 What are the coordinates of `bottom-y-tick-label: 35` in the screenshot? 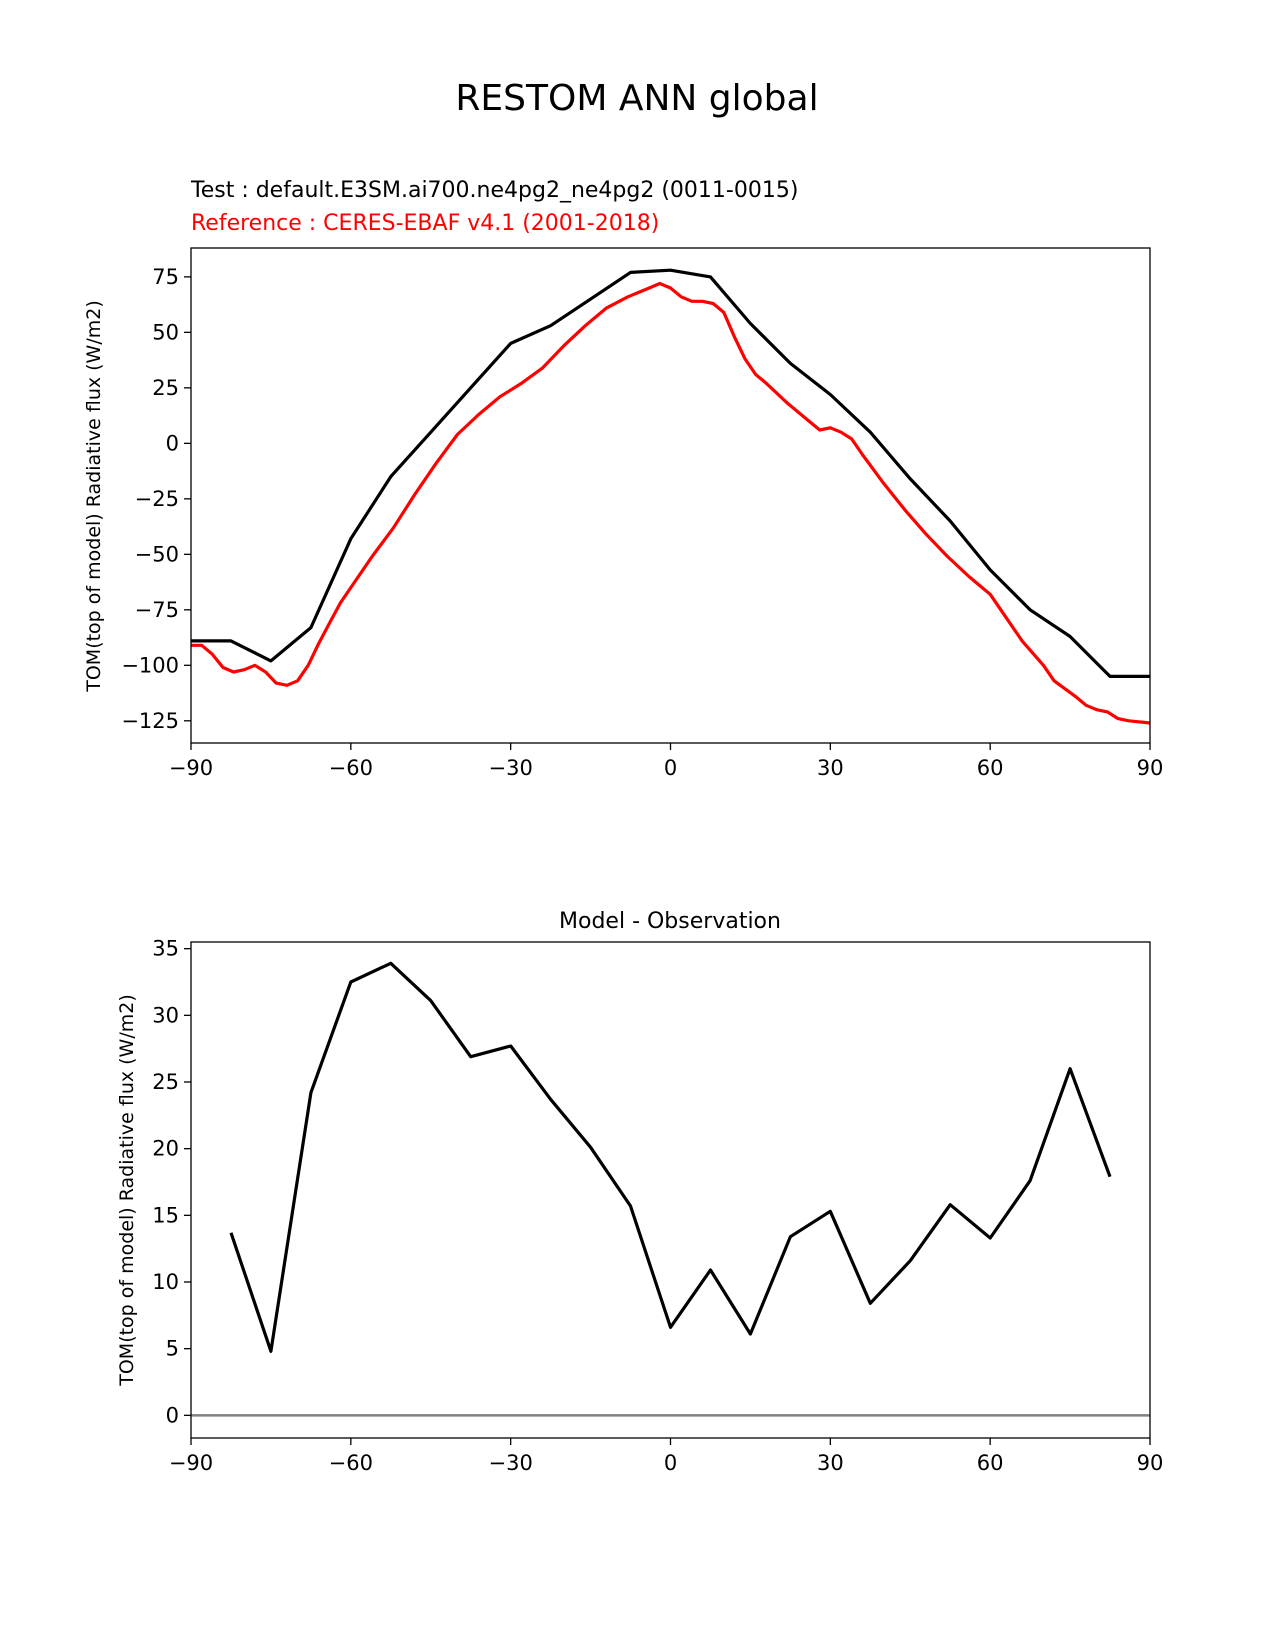 It's located at (165, 949).